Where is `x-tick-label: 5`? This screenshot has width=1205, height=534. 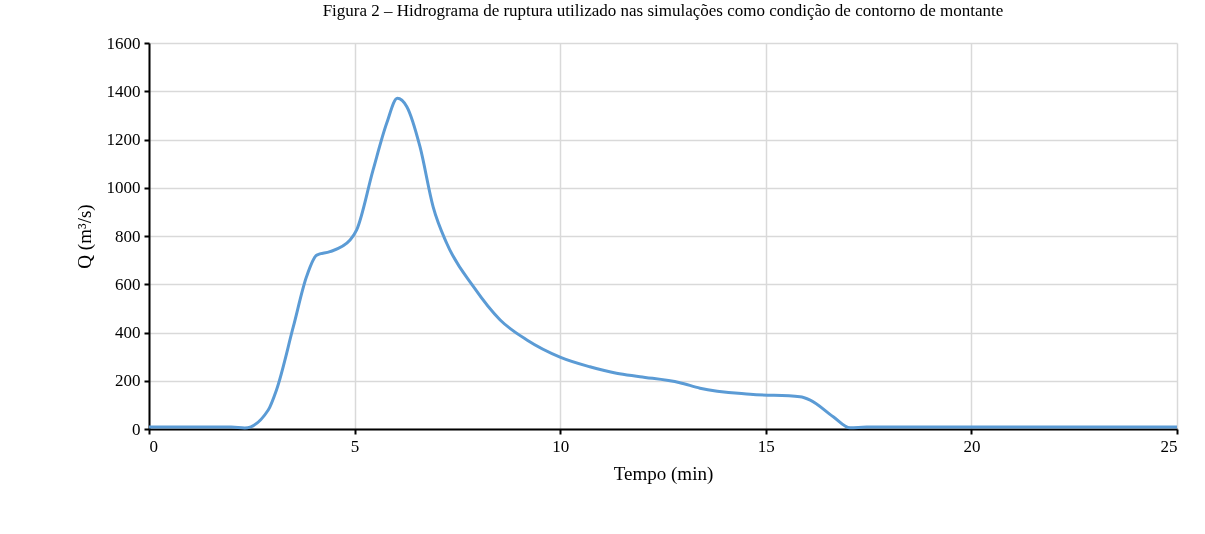 x-tick-label: 5 is located at coordinates (355, 446).